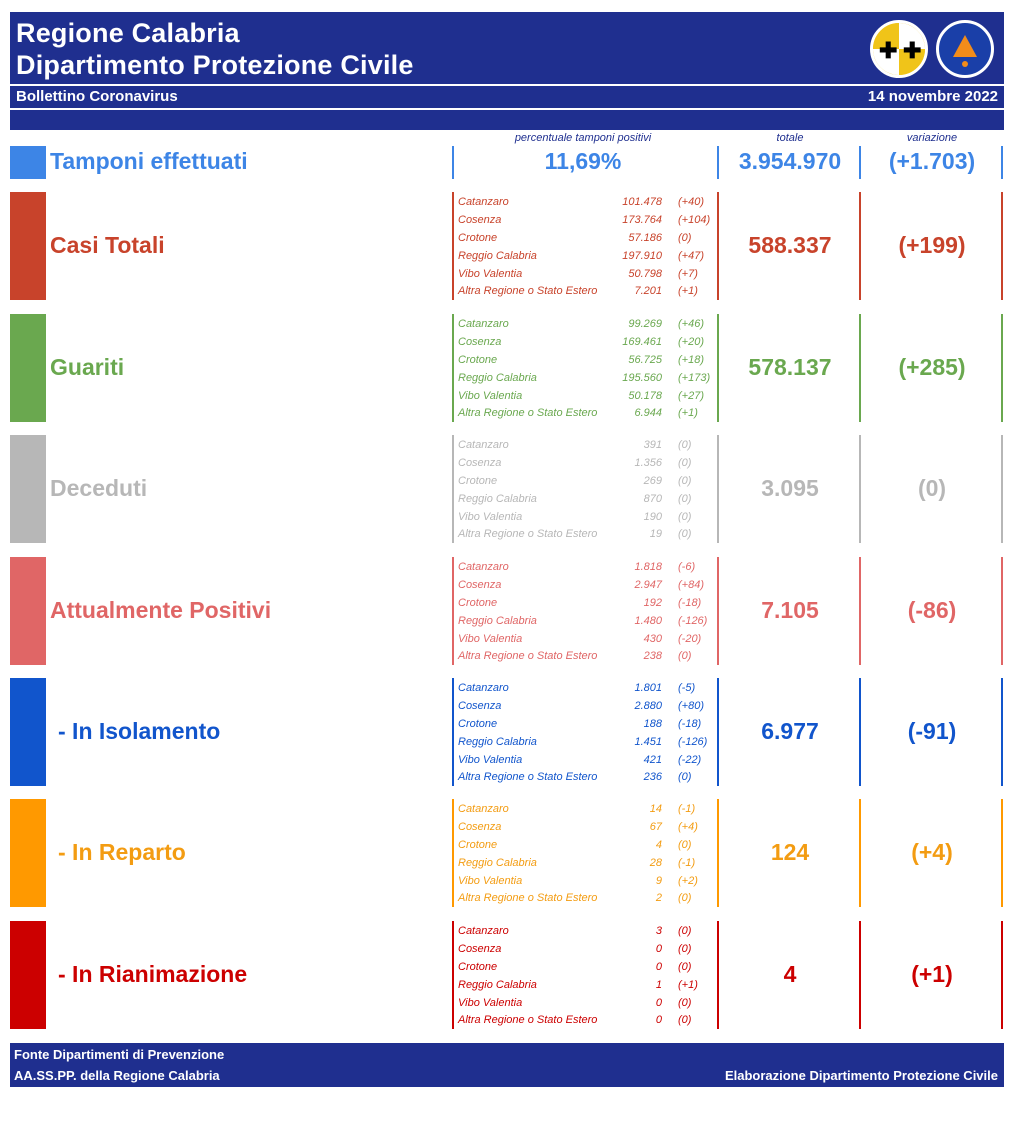 Image resolution: width=1024 pixels, height=1127 pixels. What do you see at coordinates (583, 203) in the screenshot?
I see `province-row: Catanzaro 101.478 (+40)` at bounding box center [583, 203].